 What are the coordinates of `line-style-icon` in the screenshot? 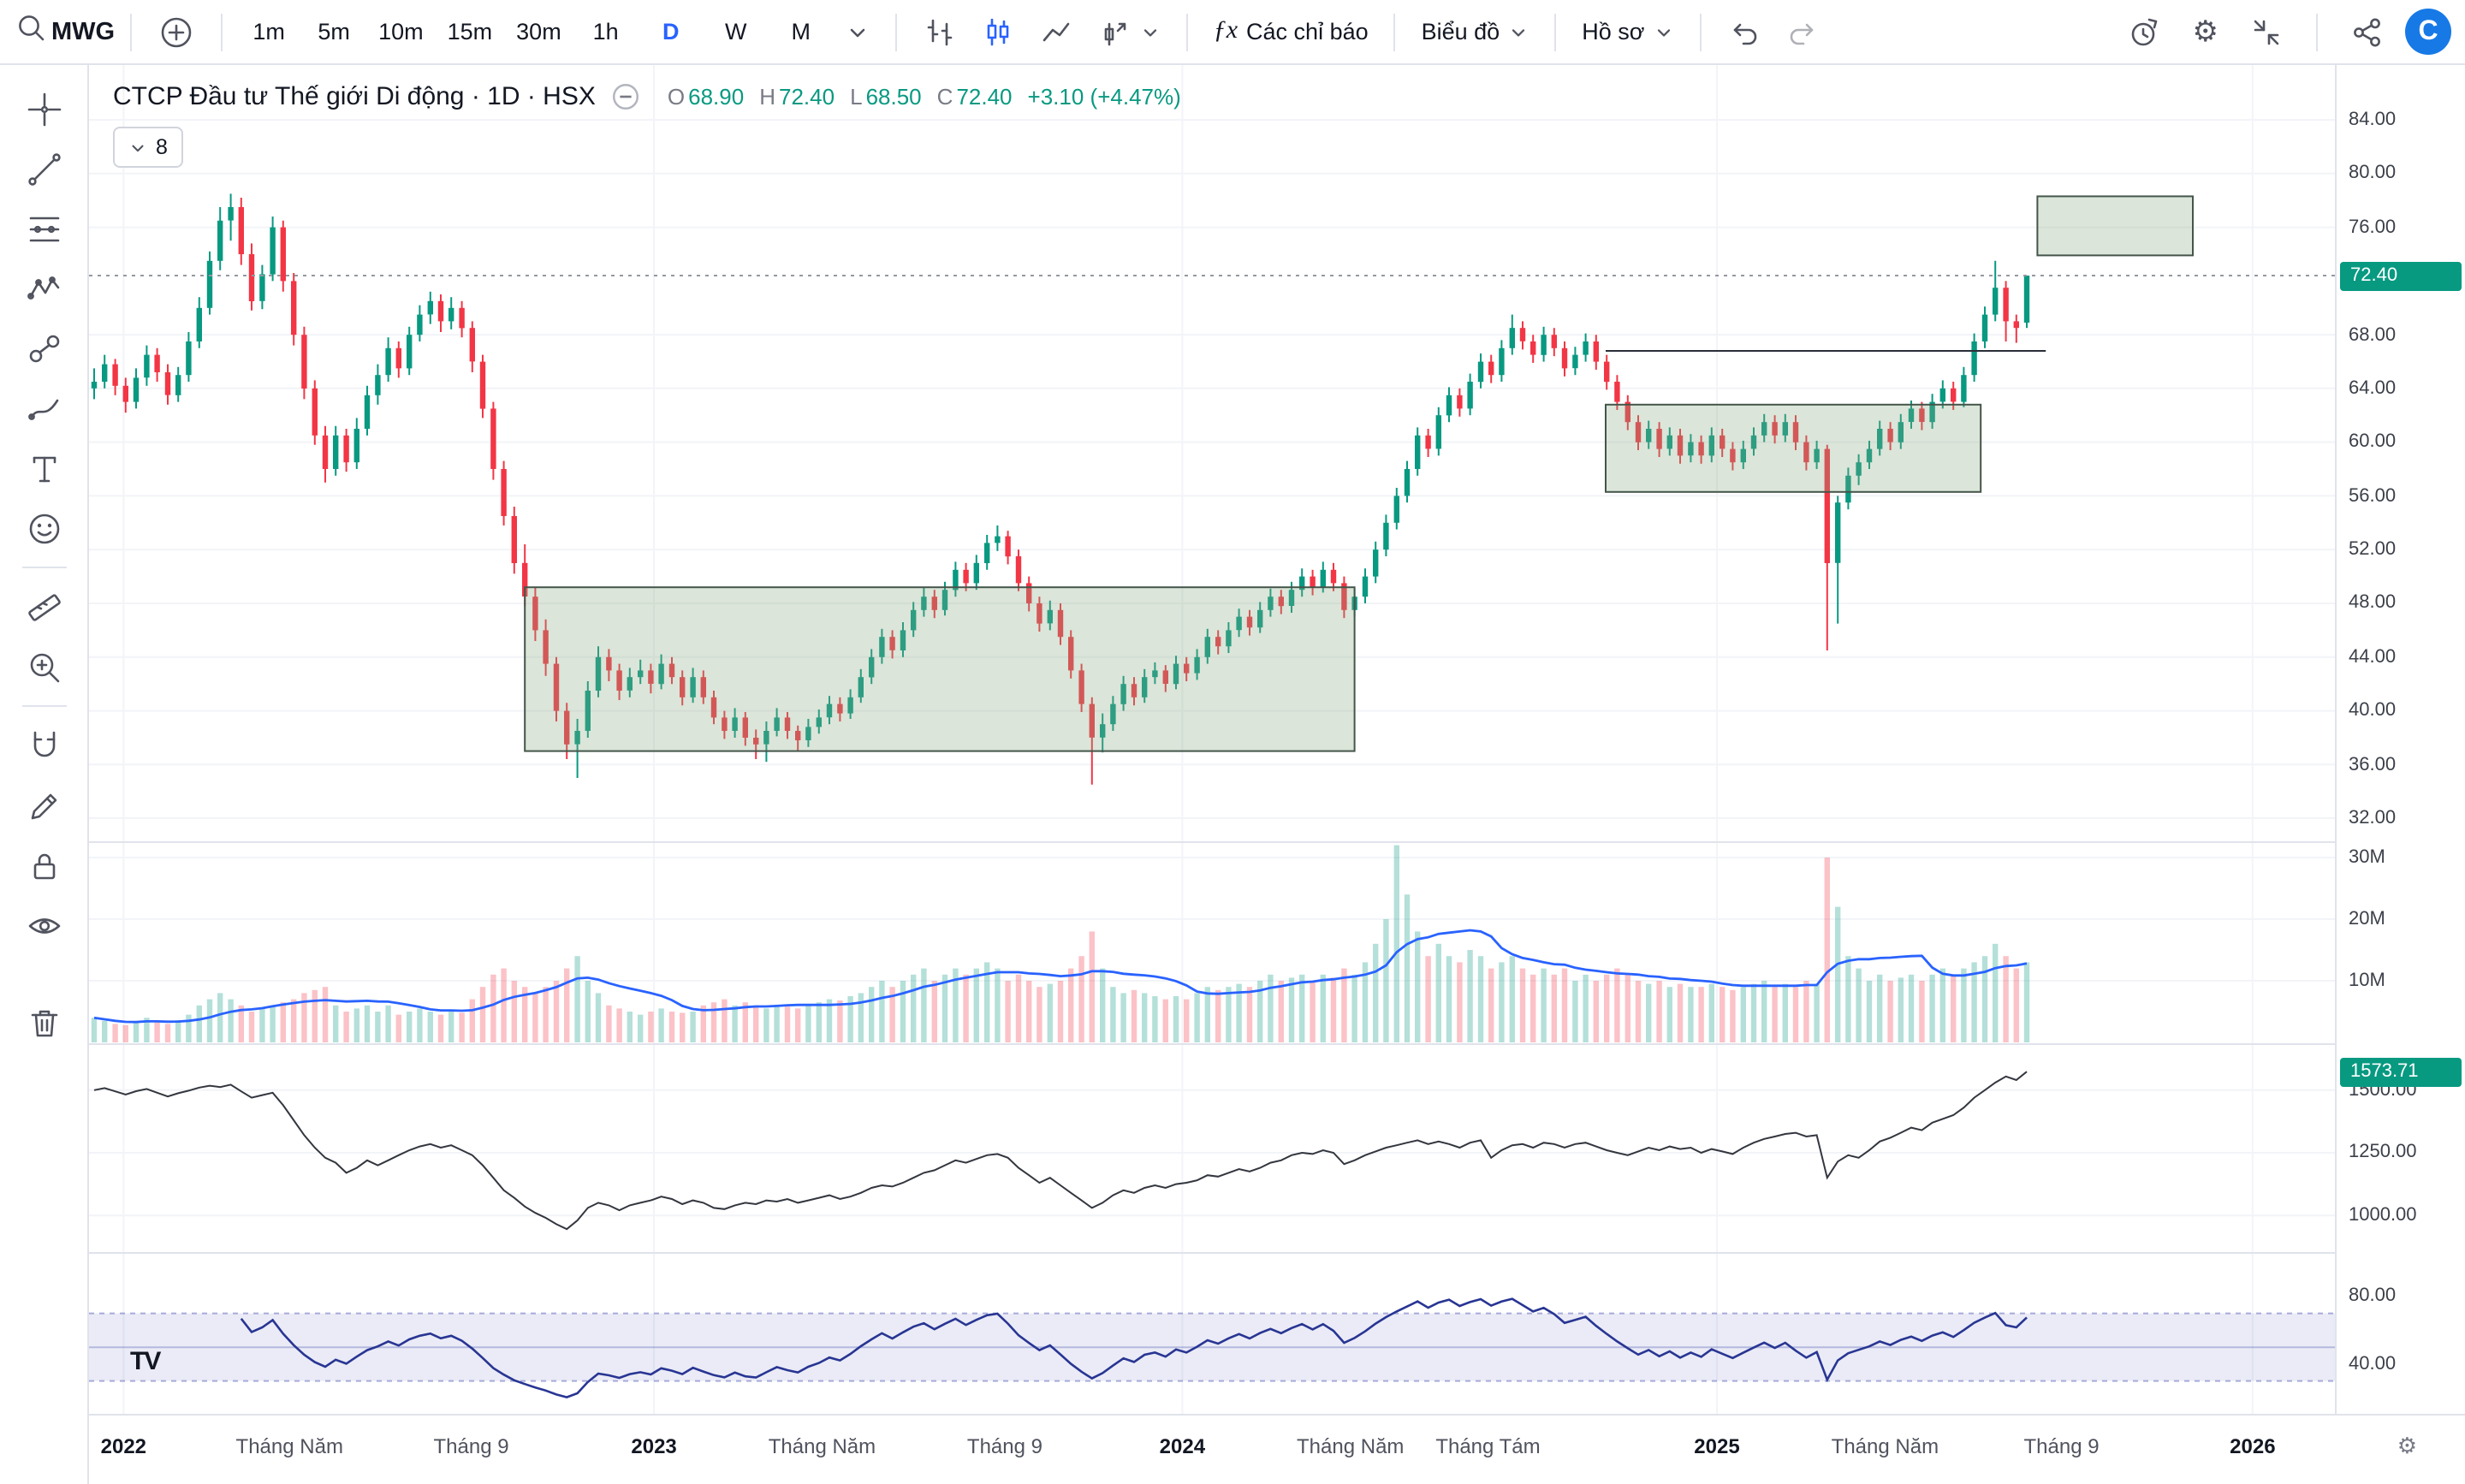 It's located at (1056, 32).